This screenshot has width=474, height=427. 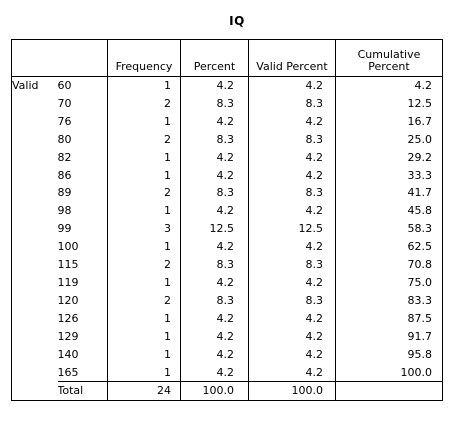 I want to click on cell-cumulative-percent: 33.3, so click(x=389, y=175).